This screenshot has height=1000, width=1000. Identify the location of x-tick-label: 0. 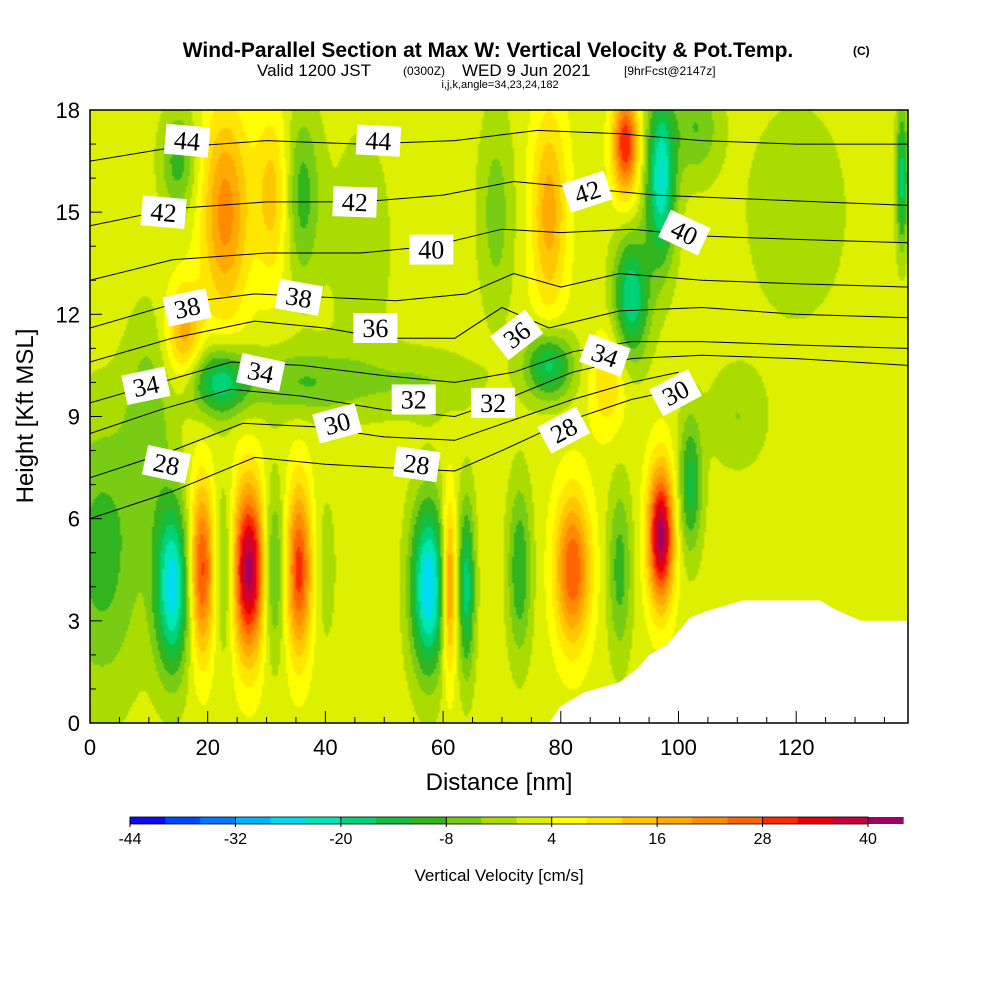
(90, 747).